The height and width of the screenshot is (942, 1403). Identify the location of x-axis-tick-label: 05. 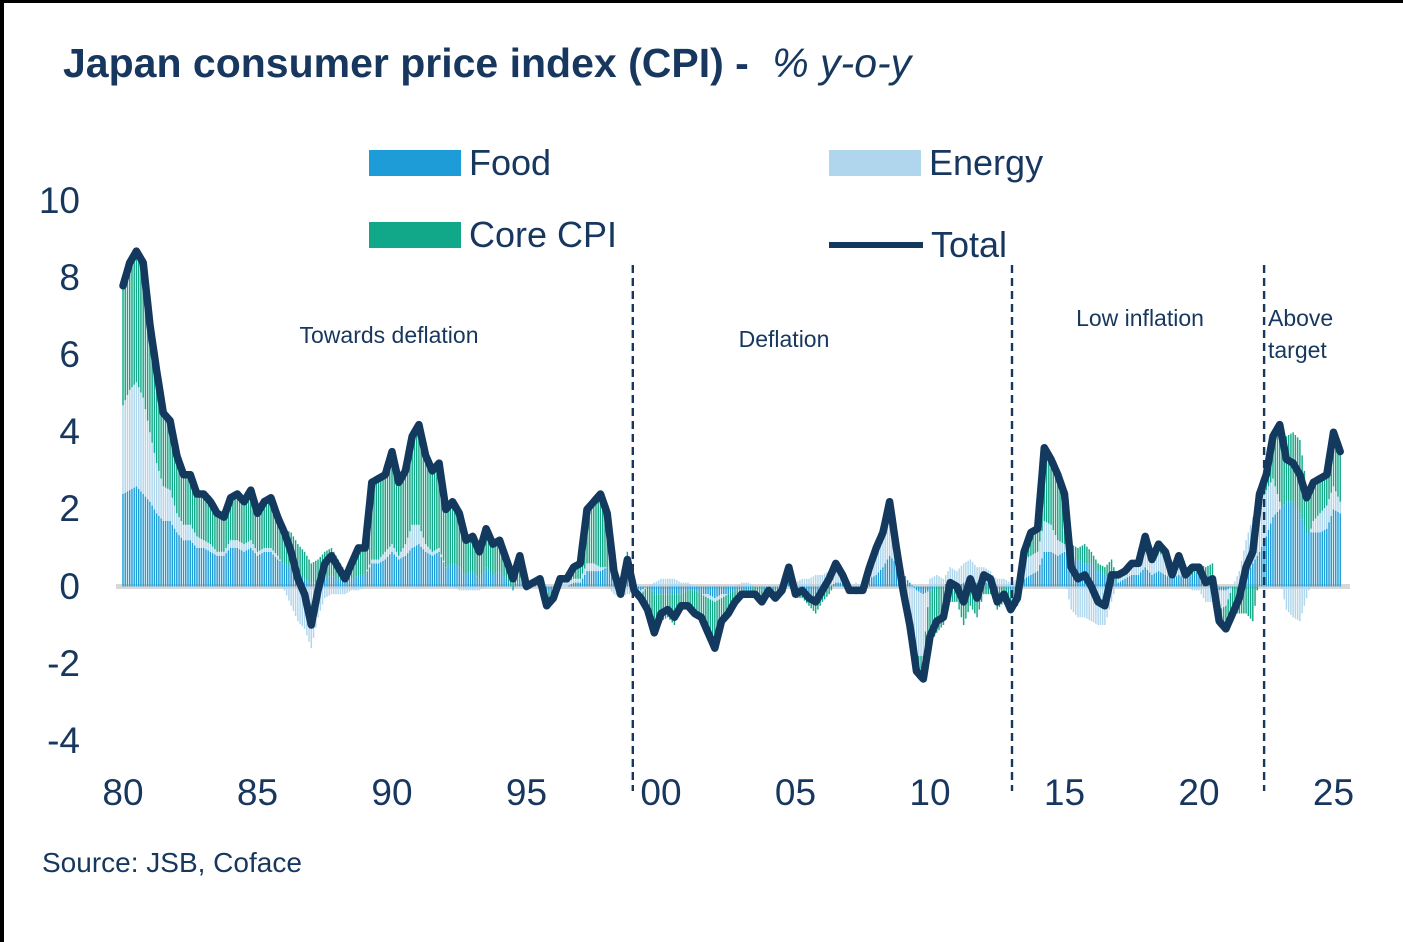
(795, 792).